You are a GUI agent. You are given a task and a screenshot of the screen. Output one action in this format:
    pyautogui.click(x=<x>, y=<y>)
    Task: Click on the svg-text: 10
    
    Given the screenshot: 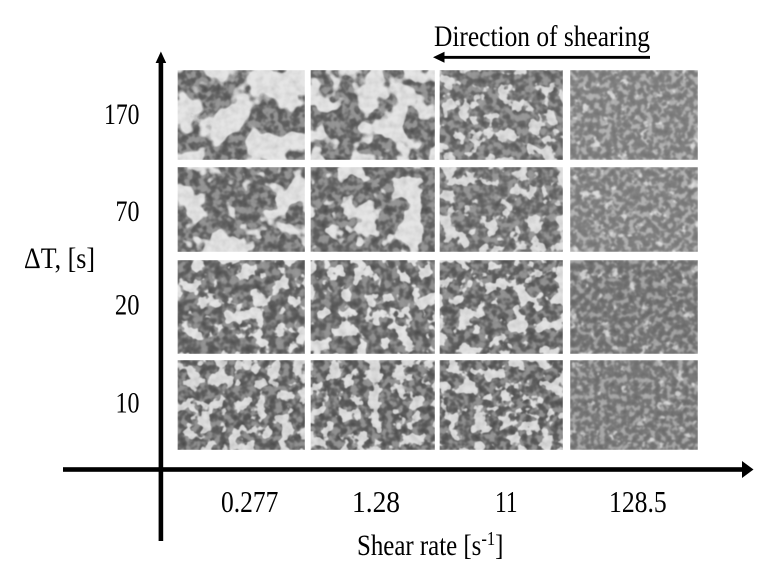 What is the action you would take?
    pyautogui.click(x=128, y=403)
    